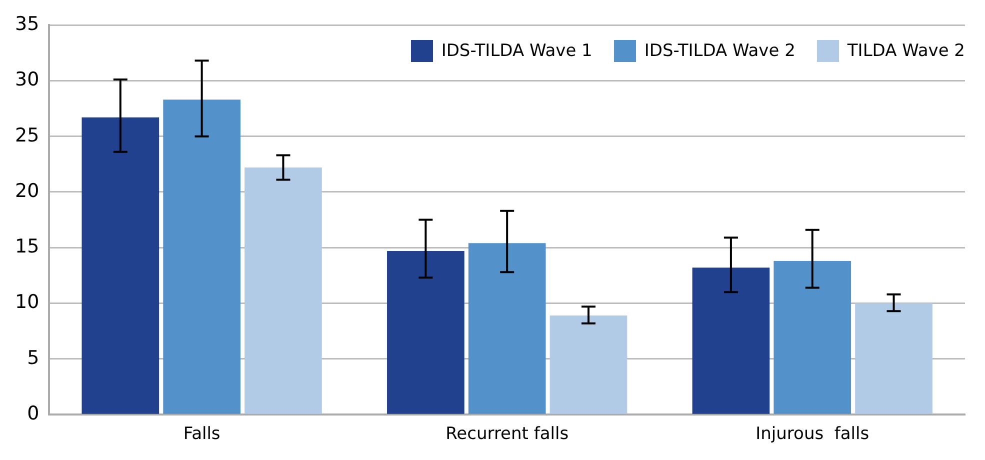  Describe the element at coordinates (33, 357) in the screenshot. I see `y-tick-label: 5` at that location.